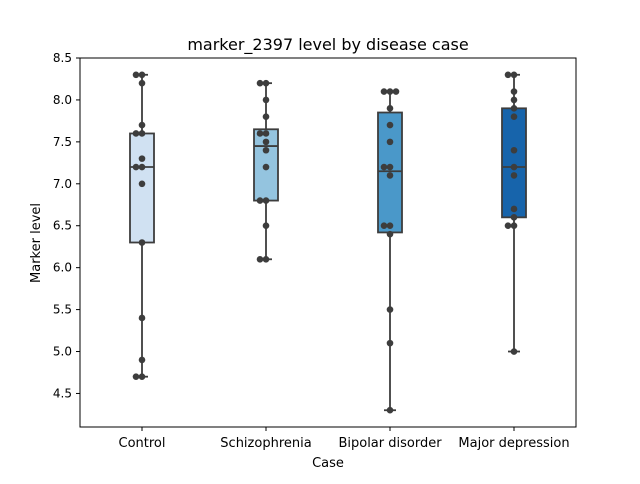 The width and height of the screenshot is (640, 484). What do you see at coordinates (142, 443) in the screenshot?
I see `x-tick-label: Control` at bounding box center [142, 443].